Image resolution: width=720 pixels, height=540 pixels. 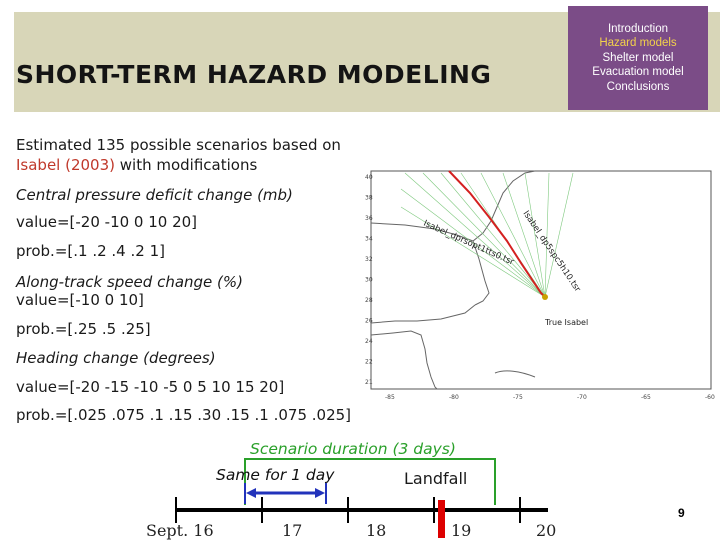 I want to click on island-cuba, so click(x=515, y=374).